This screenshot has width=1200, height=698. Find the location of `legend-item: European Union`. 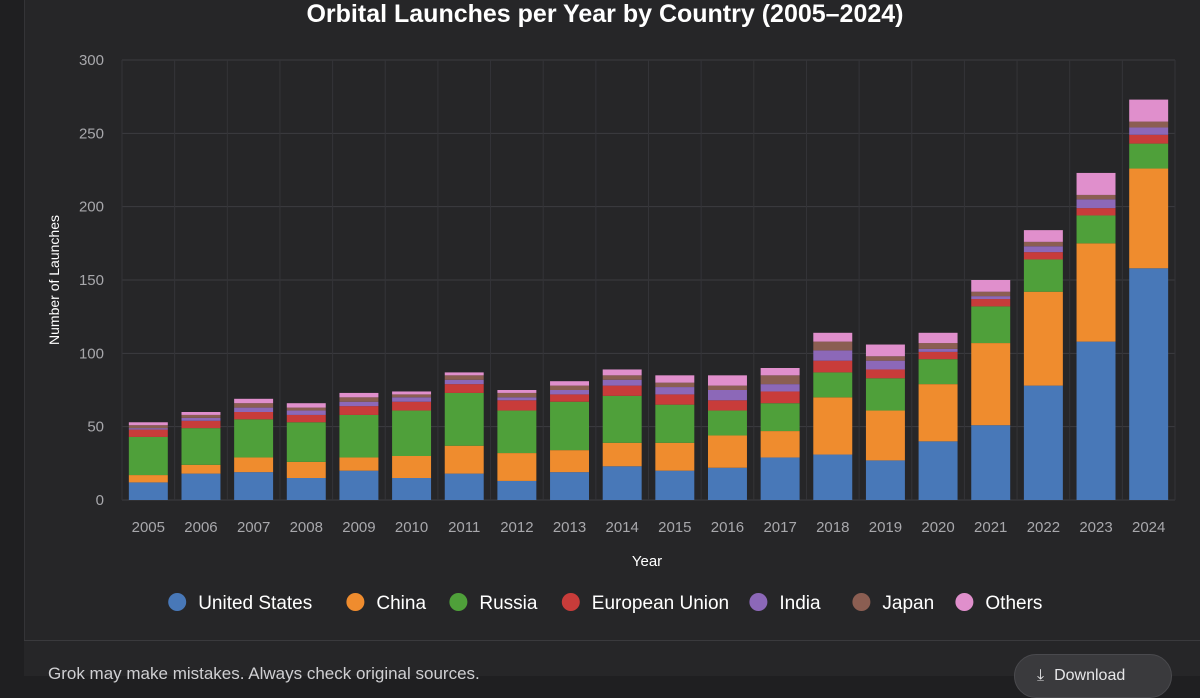

legend-item: European Union is located at coordinates (645, 603).